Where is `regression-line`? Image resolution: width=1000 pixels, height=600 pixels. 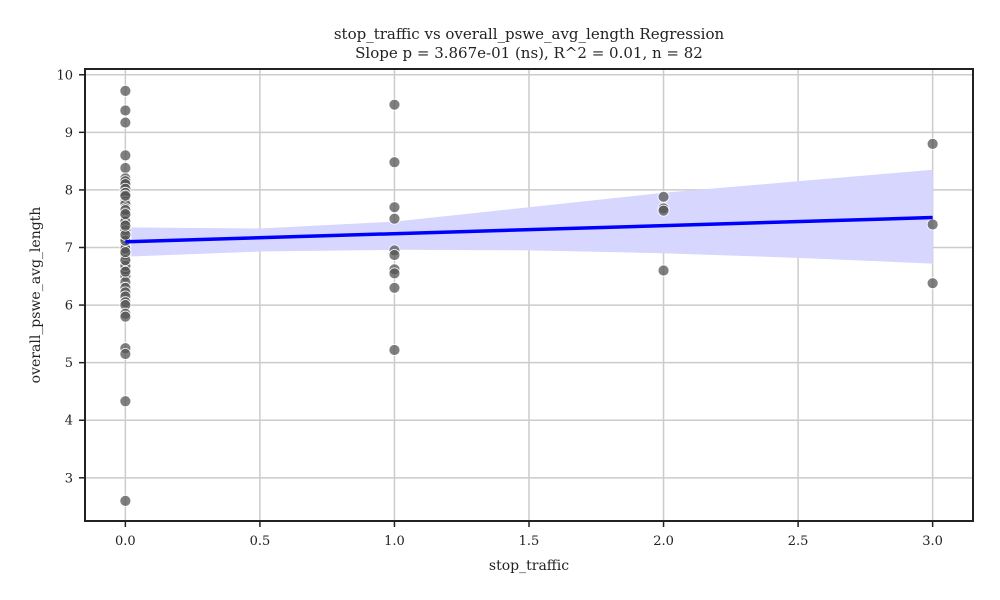
regression-line is located at coordinates (529, 229).